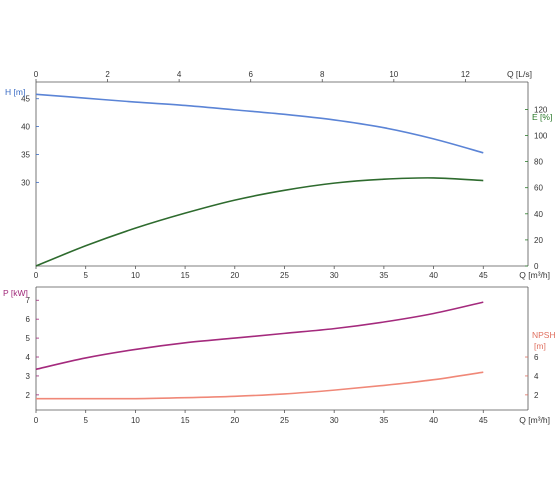 This screenshot has width=560, height=504. What do you see at coordinates (28, 338) in the screenshot?
I see `power-axis-tick-label: 5` at bounding box center [28, 338].